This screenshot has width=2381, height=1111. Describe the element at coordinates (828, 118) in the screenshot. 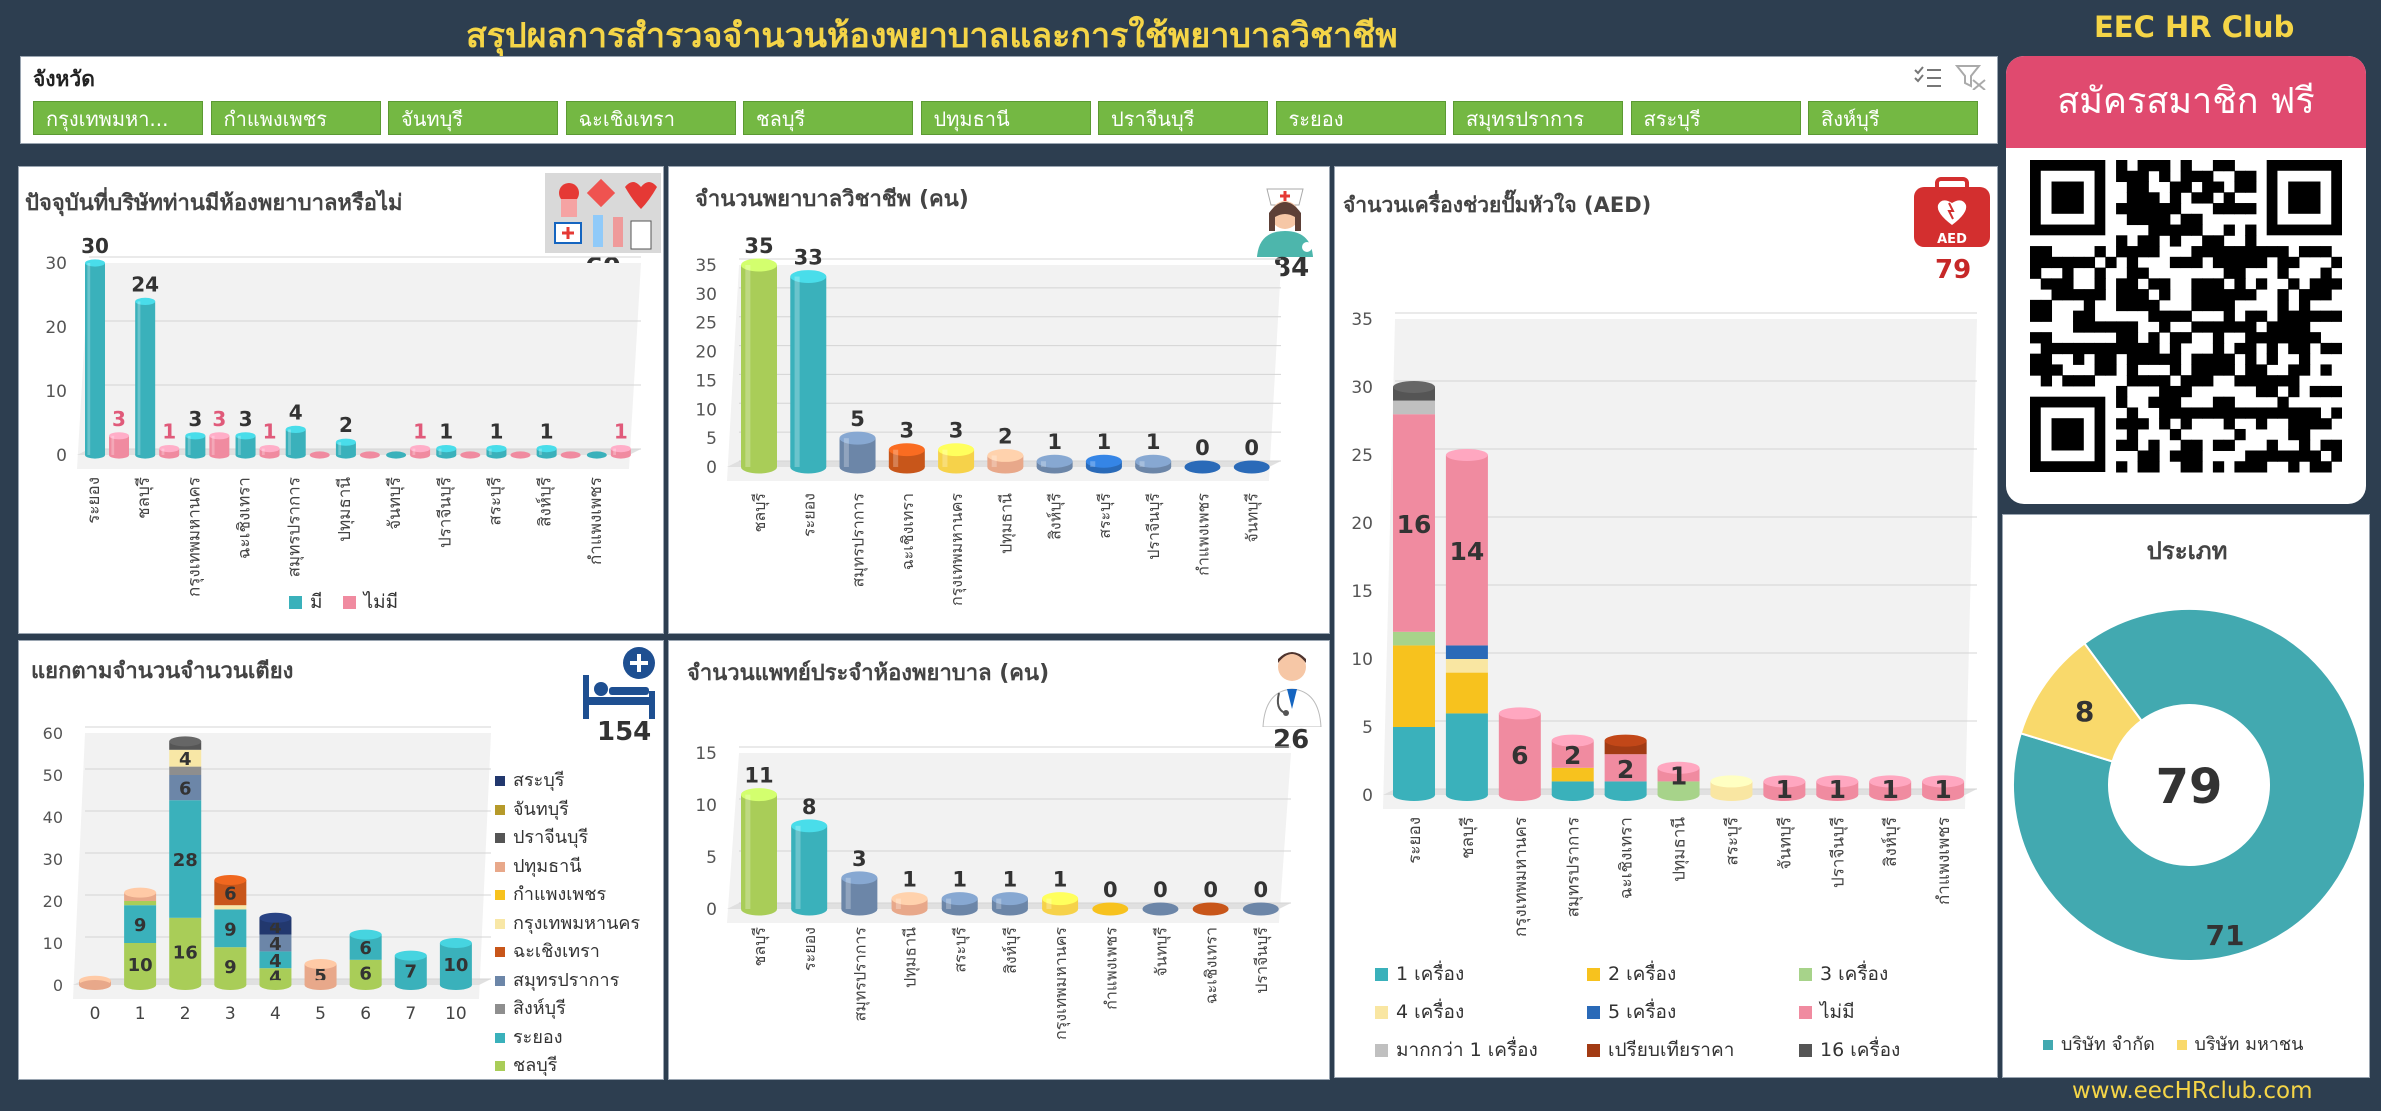

I see `province-chip-4: ชลบุรี` at that location.